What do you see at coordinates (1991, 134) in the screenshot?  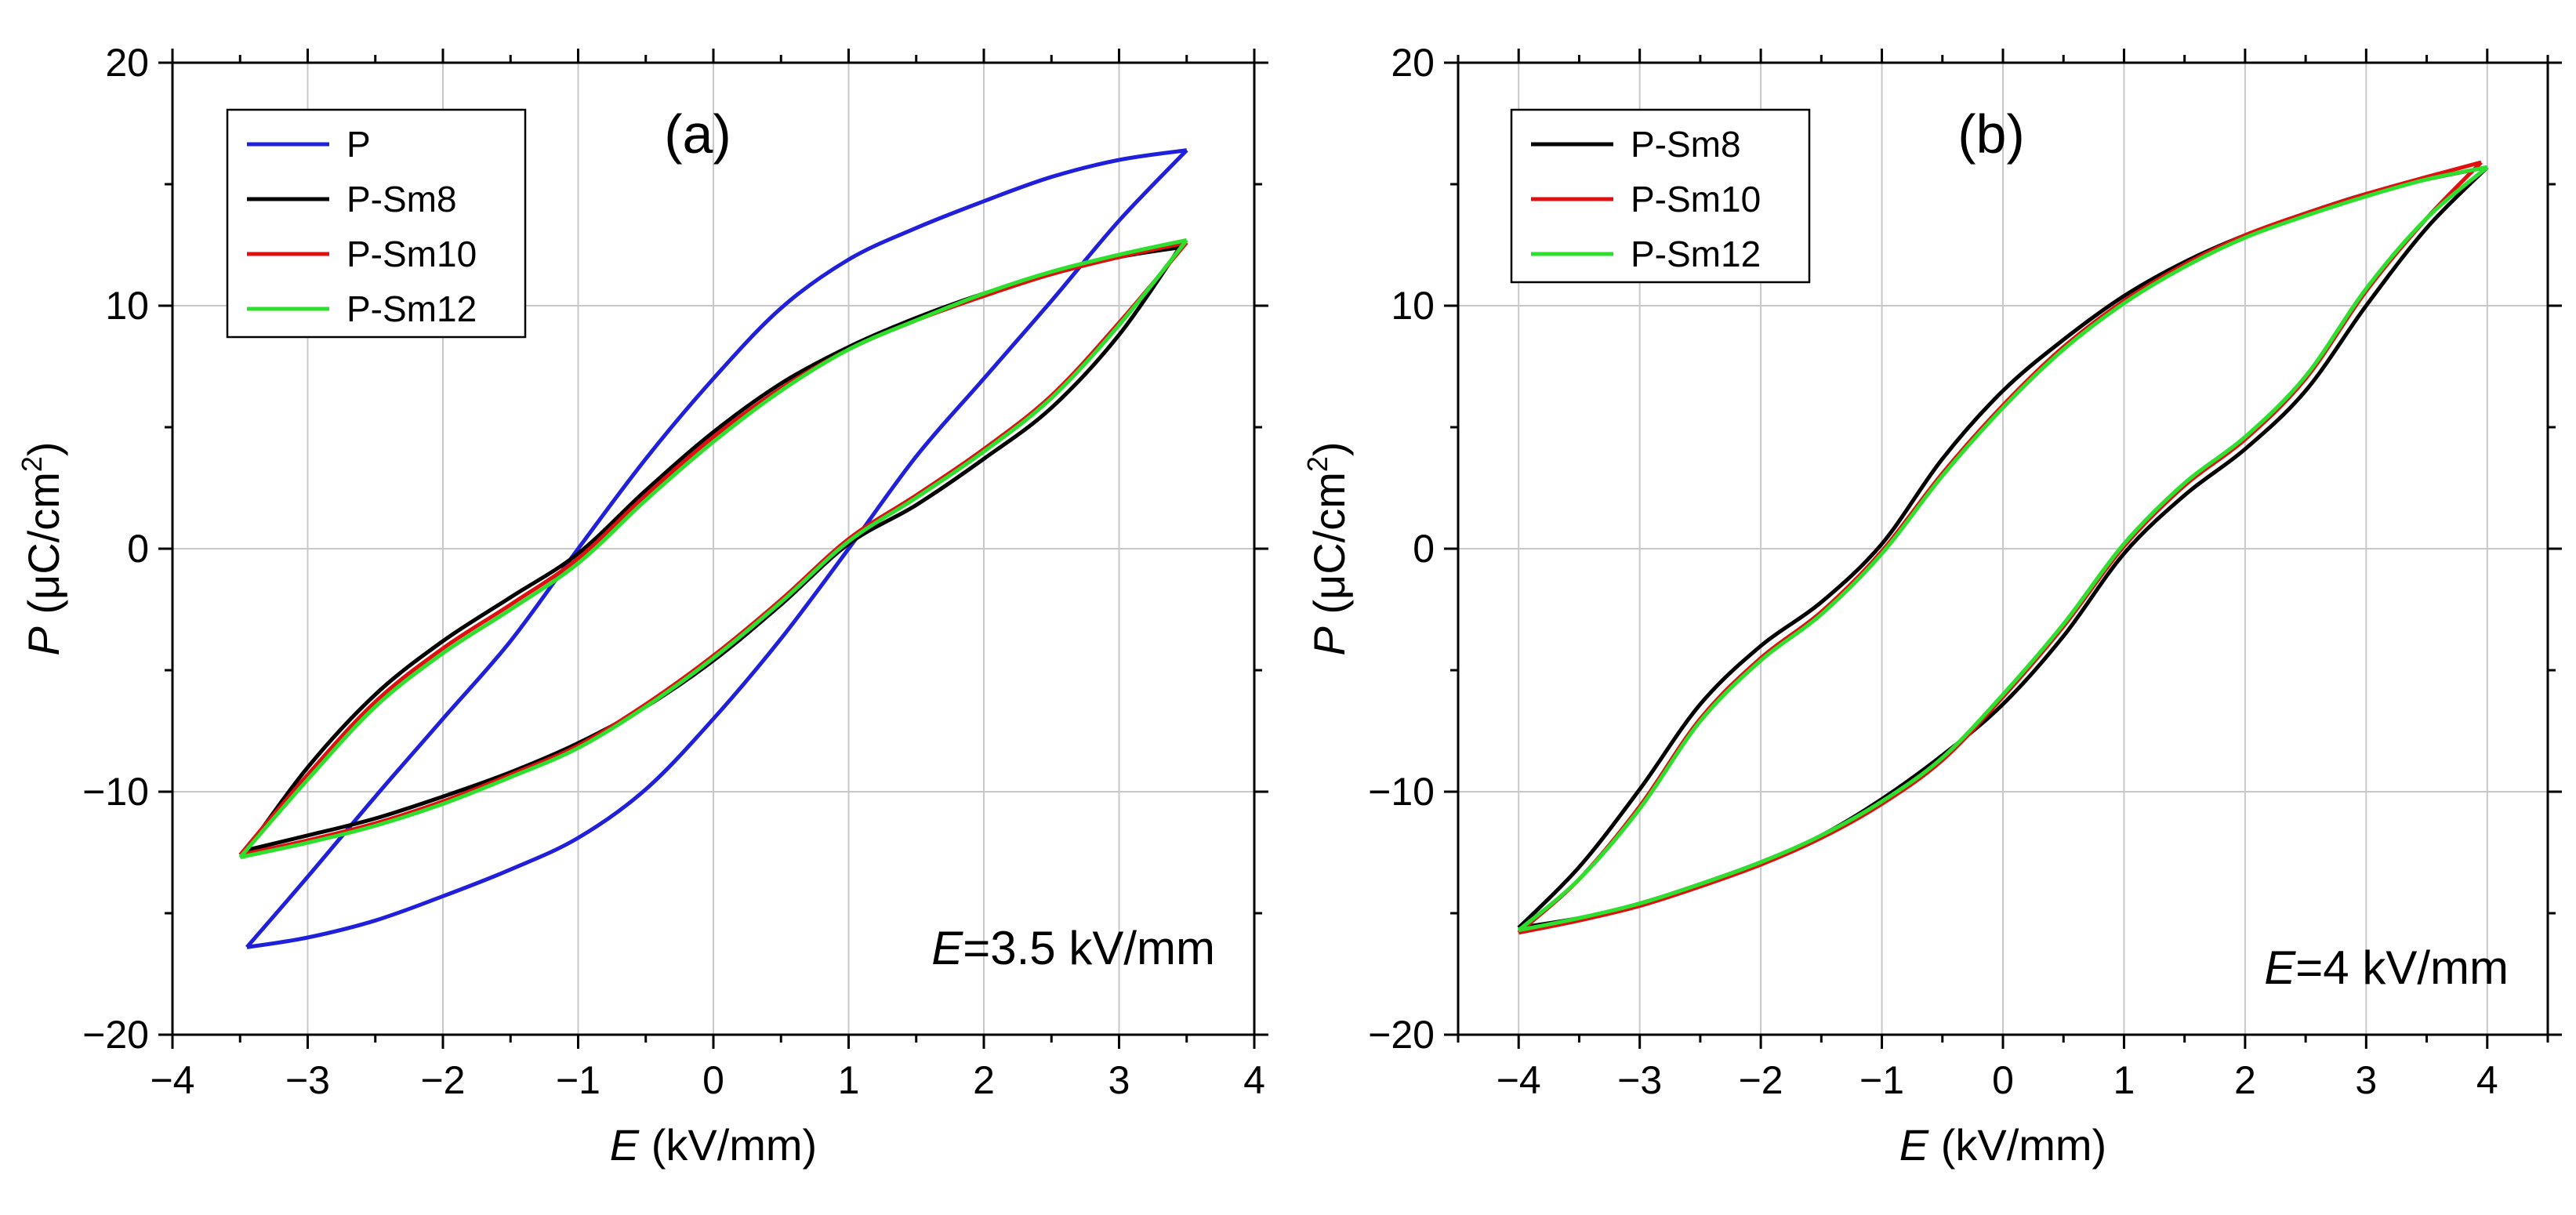 I see `panel-label: (b)` at bounding box center [1991, 134].